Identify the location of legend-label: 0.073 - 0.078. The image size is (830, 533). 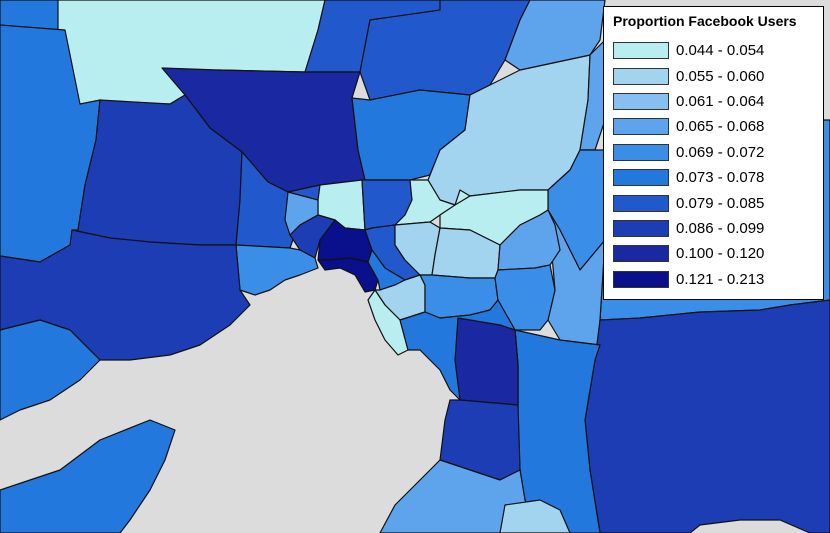
(720, 178).